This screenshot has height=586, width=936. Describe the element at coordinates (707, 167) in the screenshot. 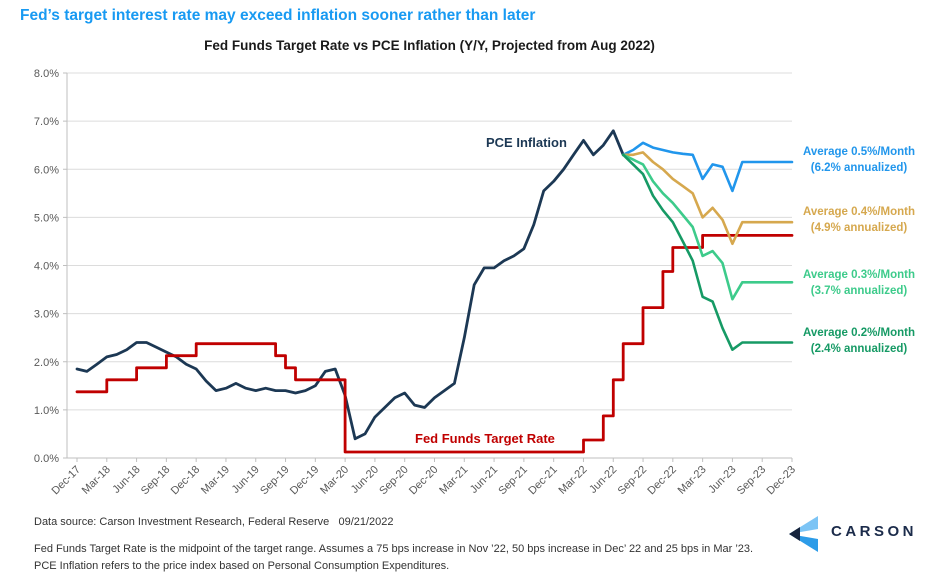

I see `series-average-0-5-month-6-2-annualized` at that location.